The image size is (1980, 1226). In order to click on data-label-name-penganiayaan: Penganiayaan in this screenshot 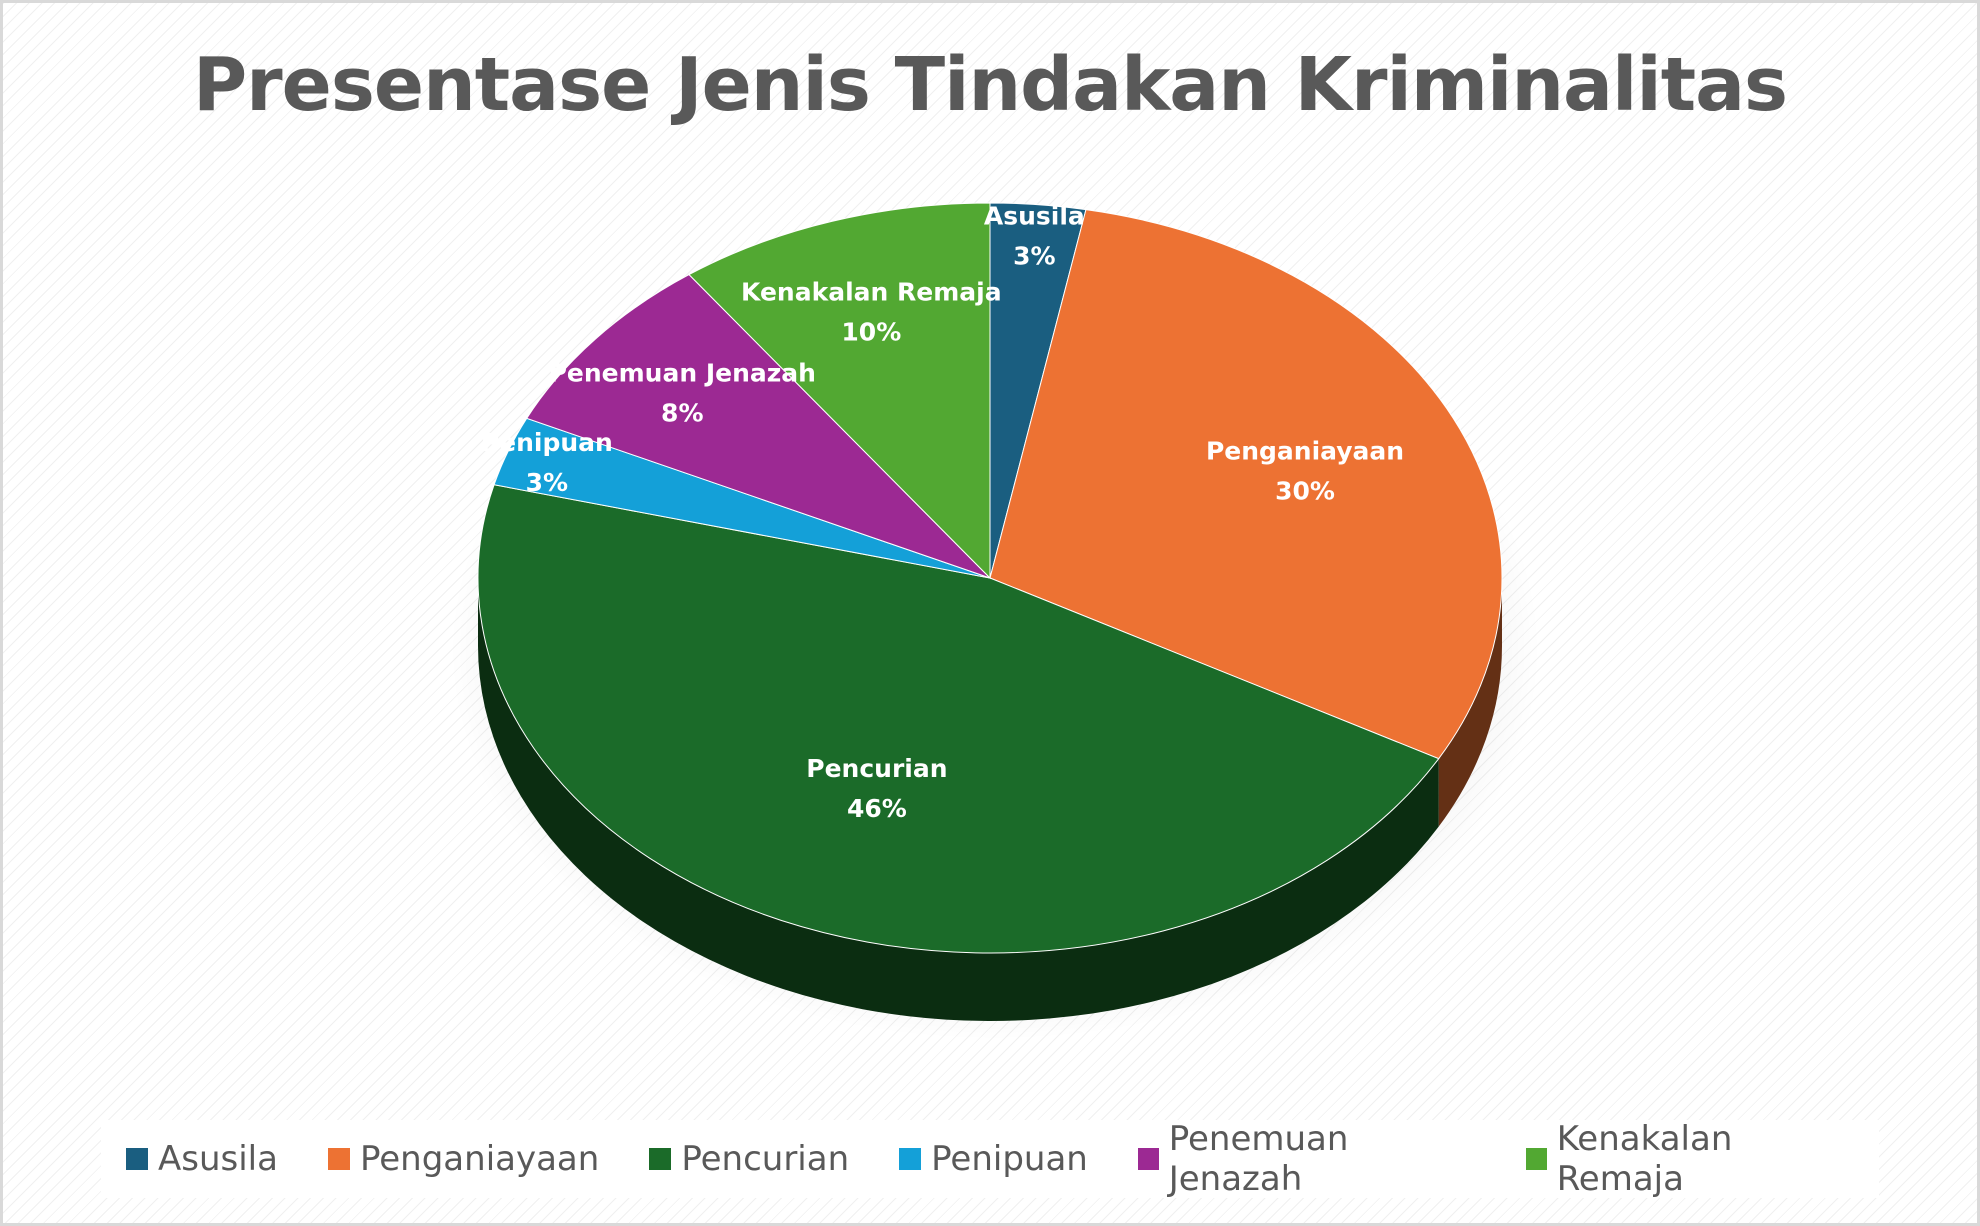, I will do `click(1305, 450)`.